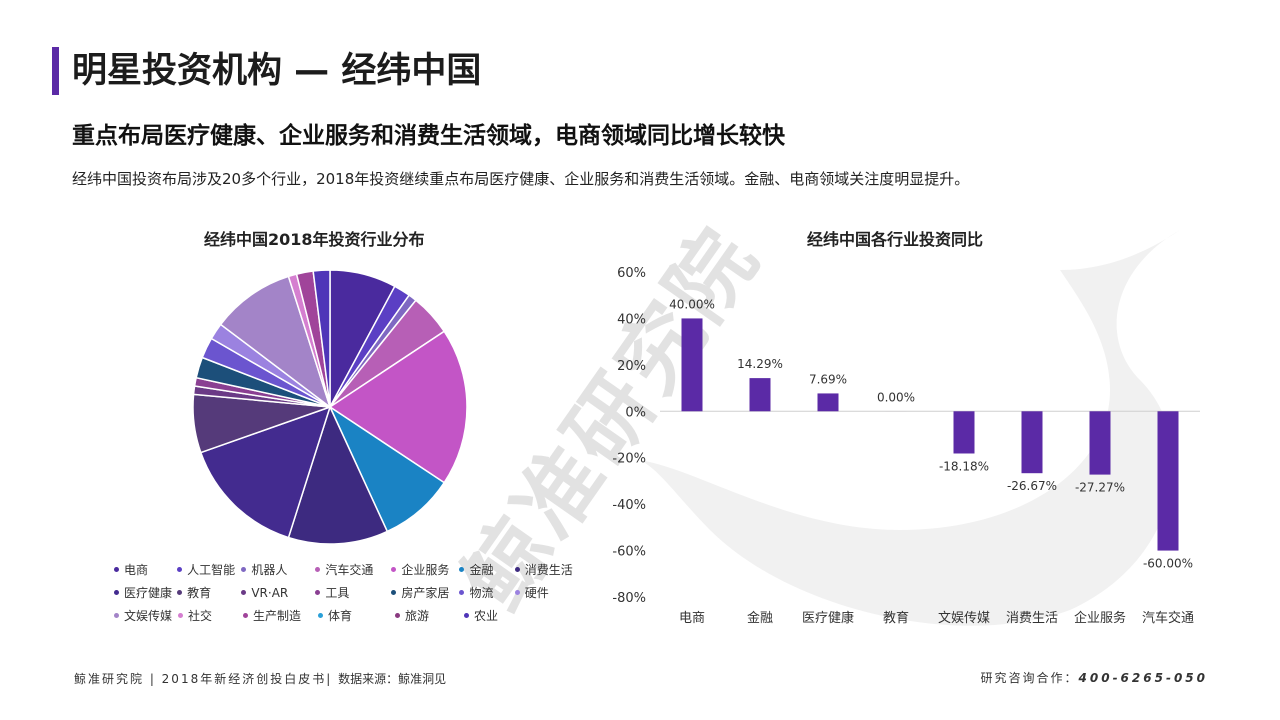 This screenshot has height=720, width=1280. I want to click on legend-label: 金融, so click(481, 570).